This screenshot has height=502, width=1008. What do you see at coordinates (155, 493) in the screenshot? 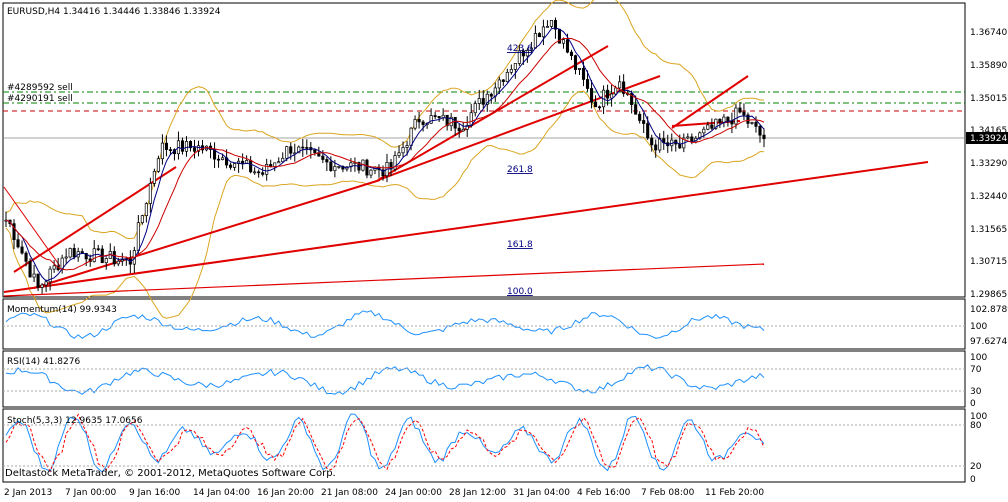
I see `time-tick: 9 Jan 16:00` at bounding box center [155, 493].